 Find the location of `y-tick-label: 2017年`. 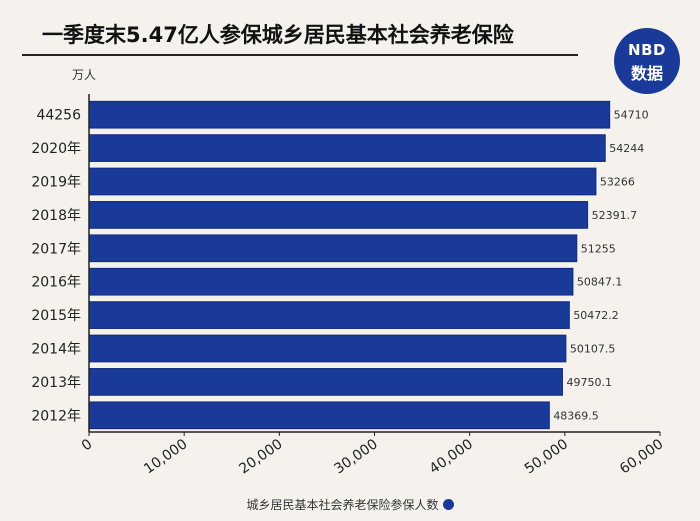

y-tick-label: 2017年 is located at coordinates (56, 249).